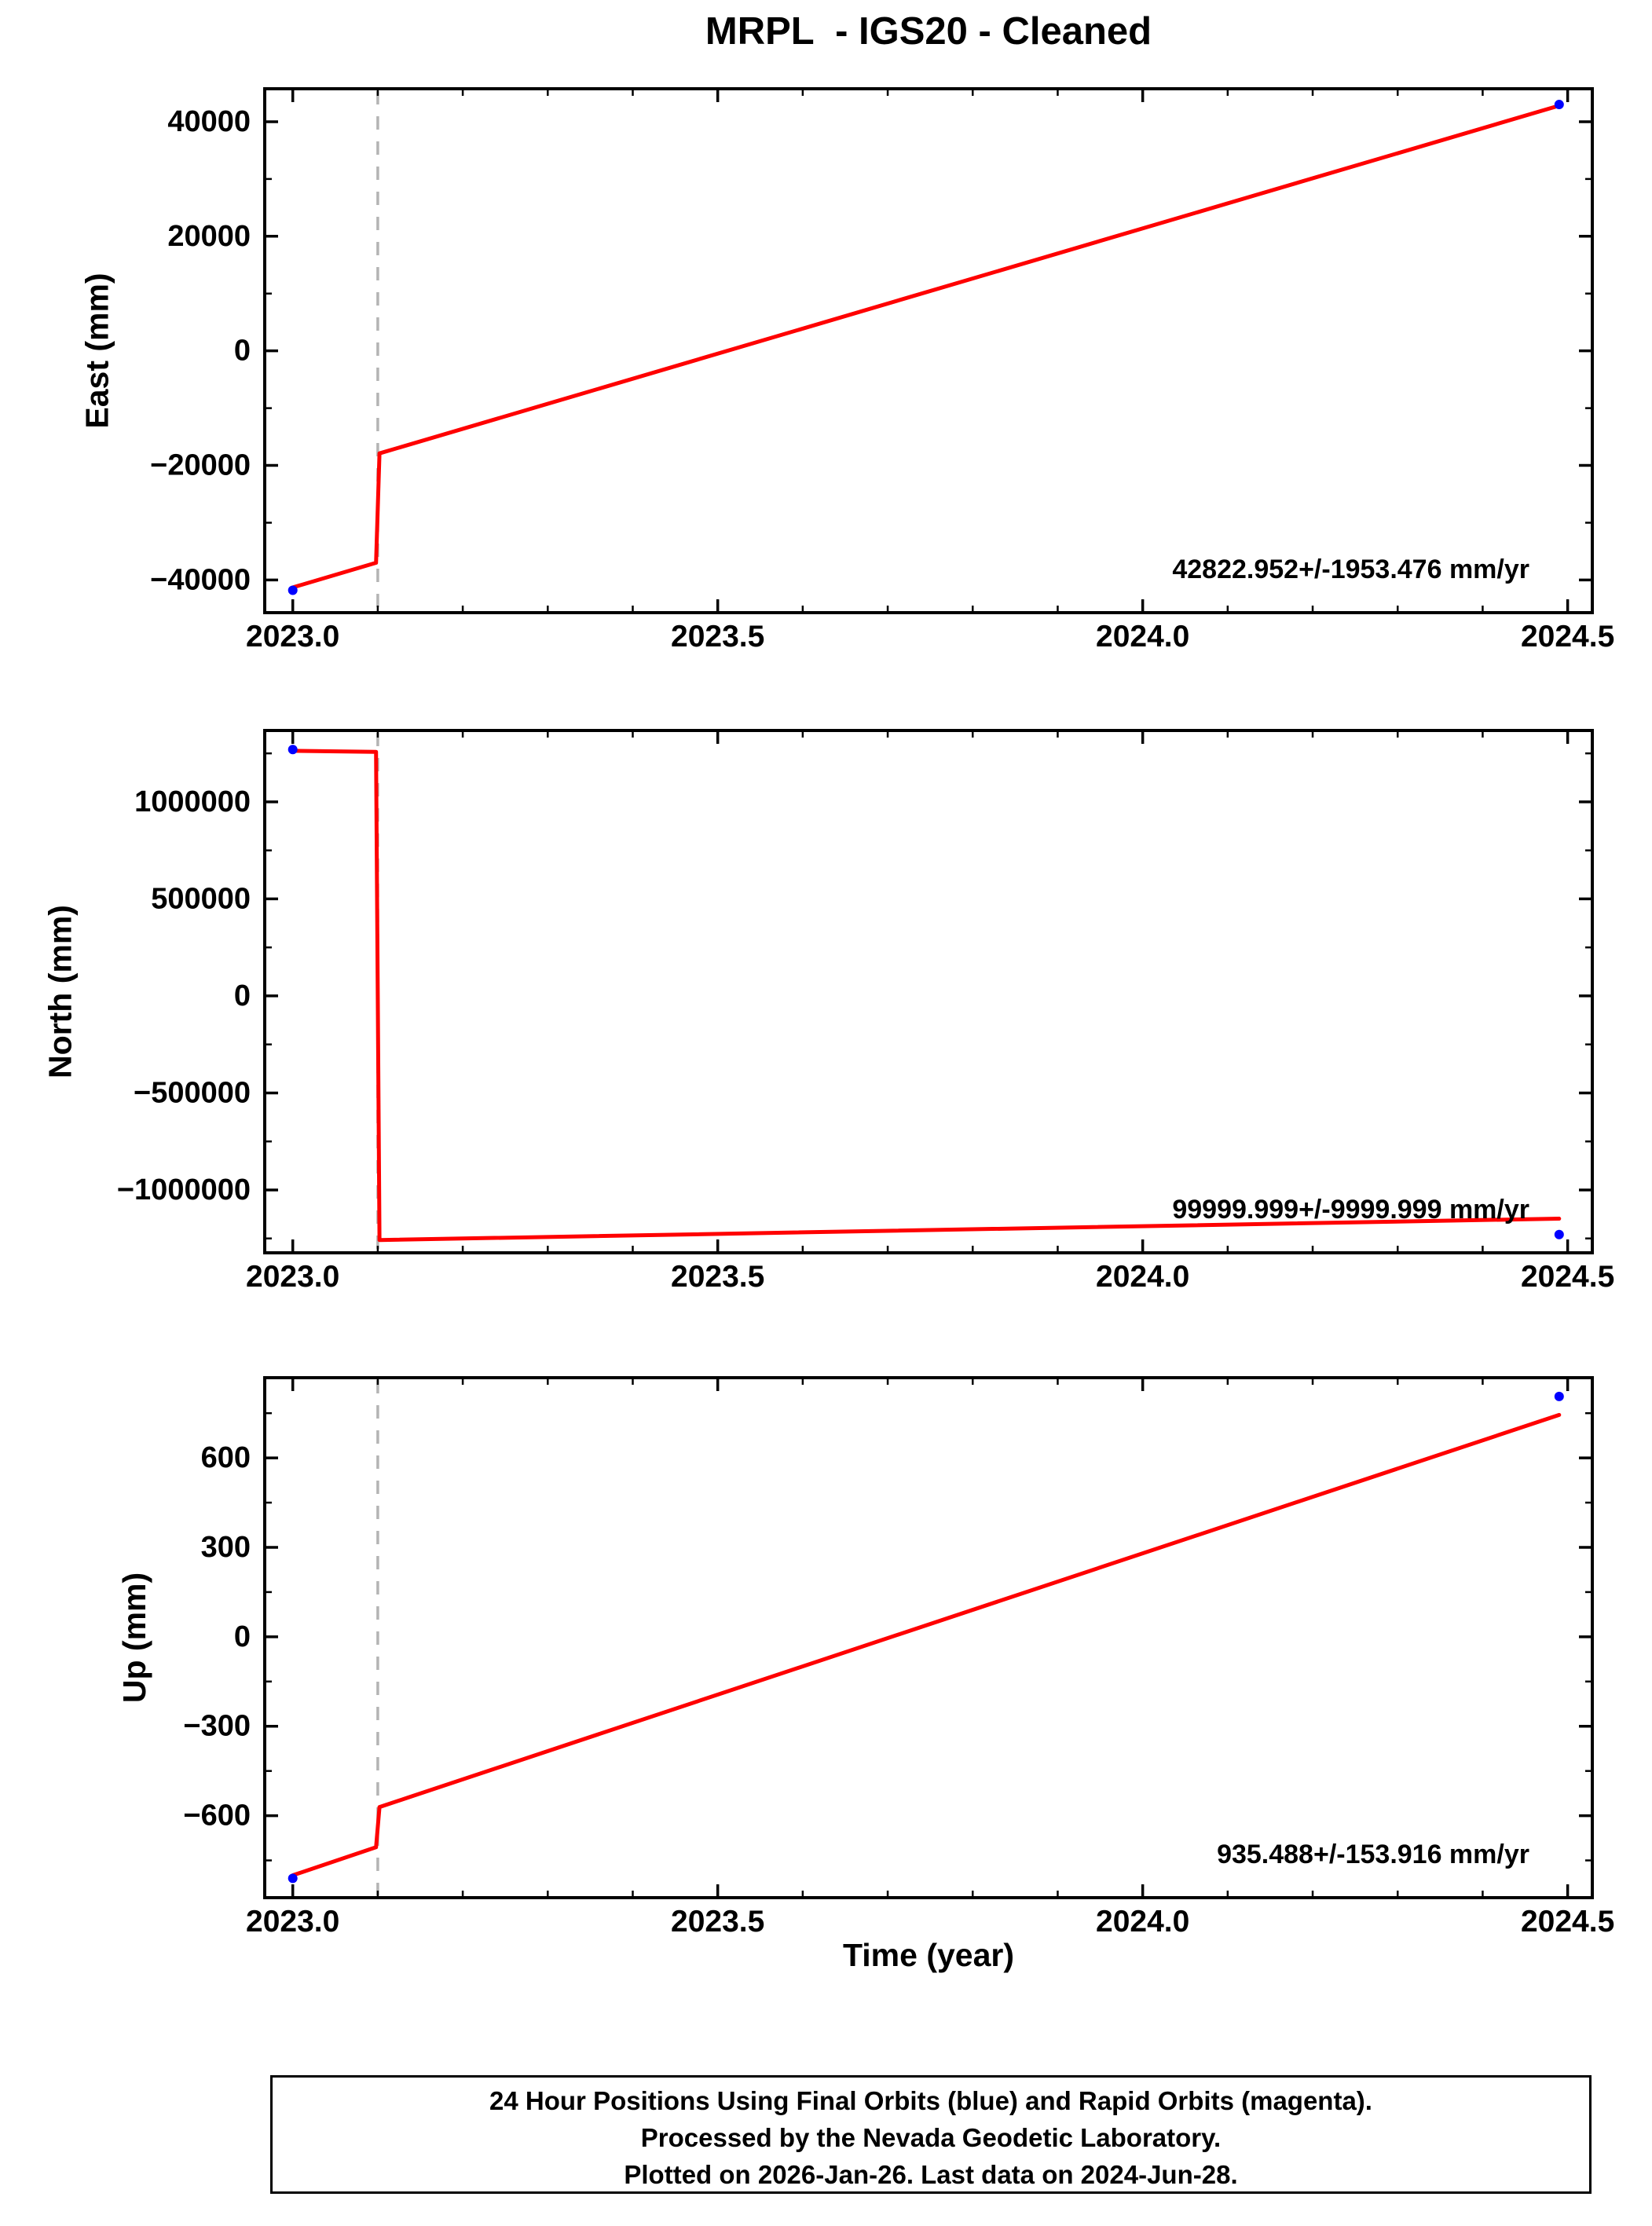 The height and width of the screenshot is (2226, 1652). I want to click on x-axis-title: Time (year), so click(928, 1955).